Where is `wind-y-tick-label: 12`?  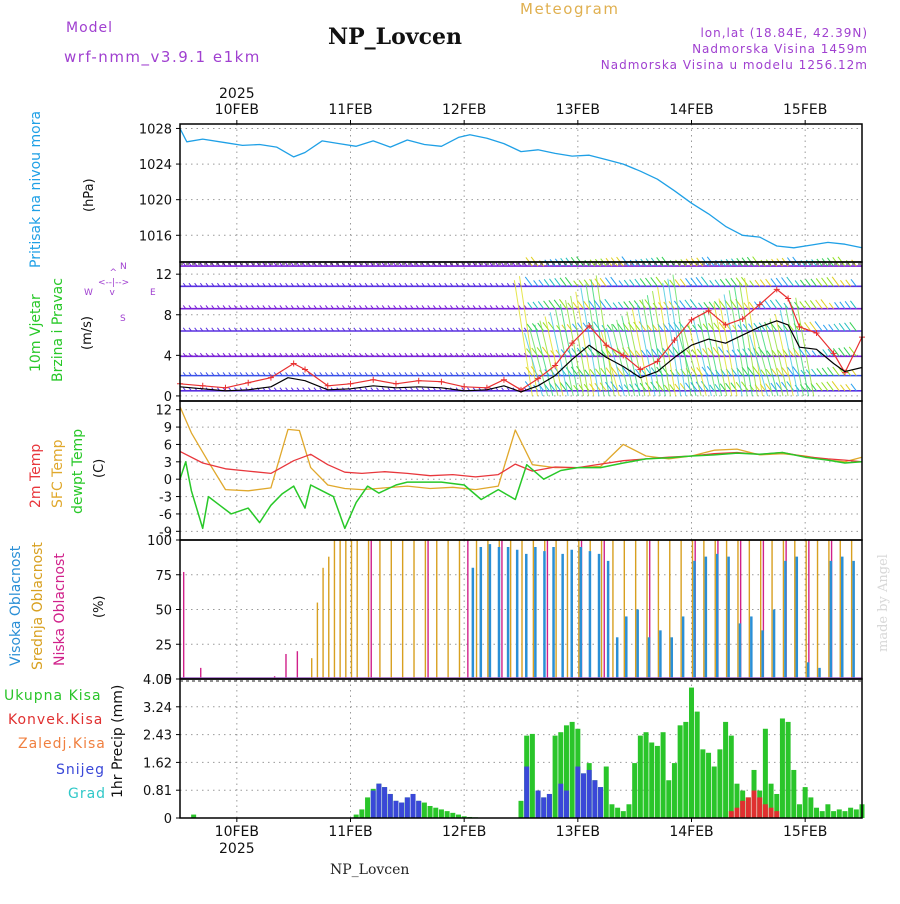 wind-y-tick-label: 12 is located at coordinates (163, 275).